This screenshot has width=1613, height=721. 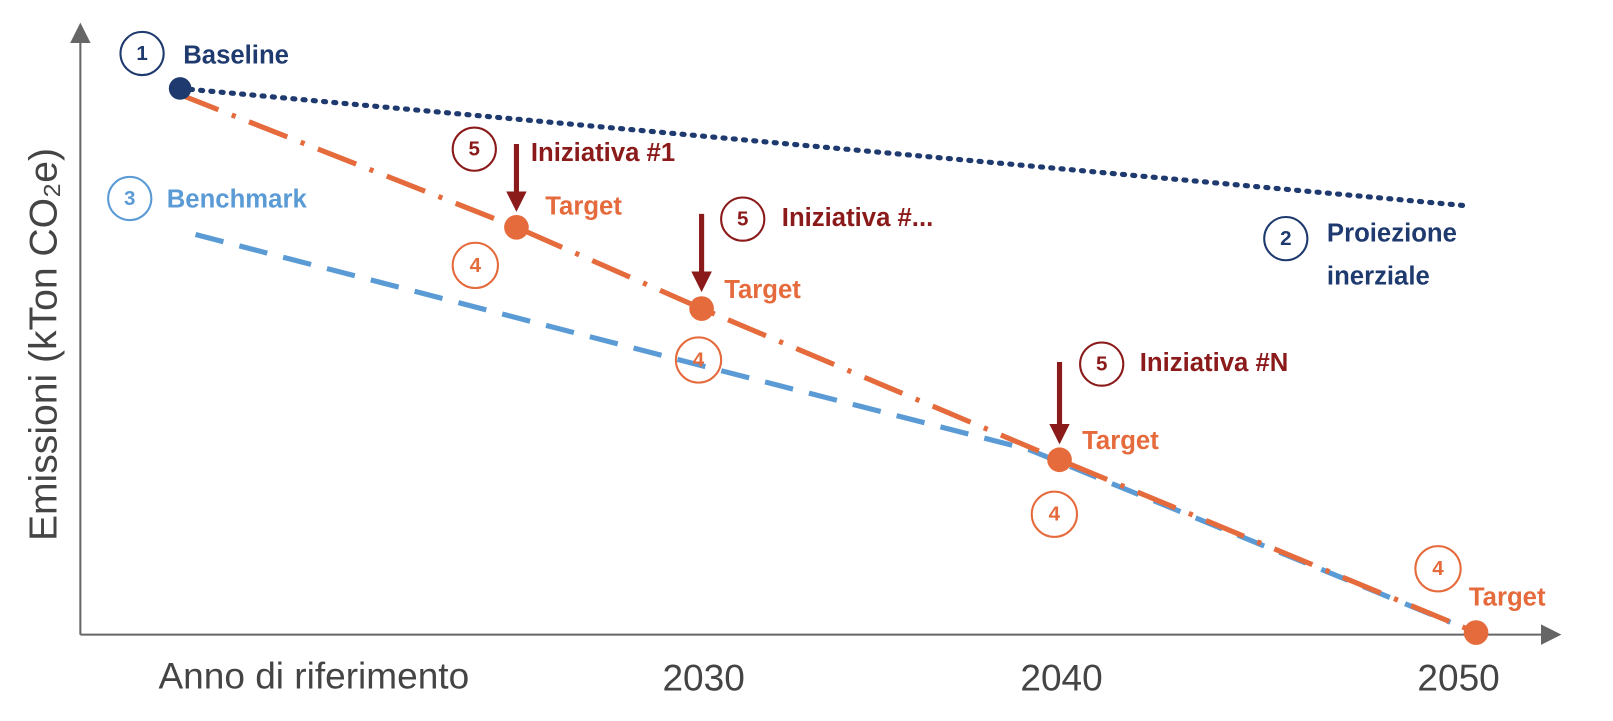 I want to click on x-label: 2040, so click(x=1061, y=678).